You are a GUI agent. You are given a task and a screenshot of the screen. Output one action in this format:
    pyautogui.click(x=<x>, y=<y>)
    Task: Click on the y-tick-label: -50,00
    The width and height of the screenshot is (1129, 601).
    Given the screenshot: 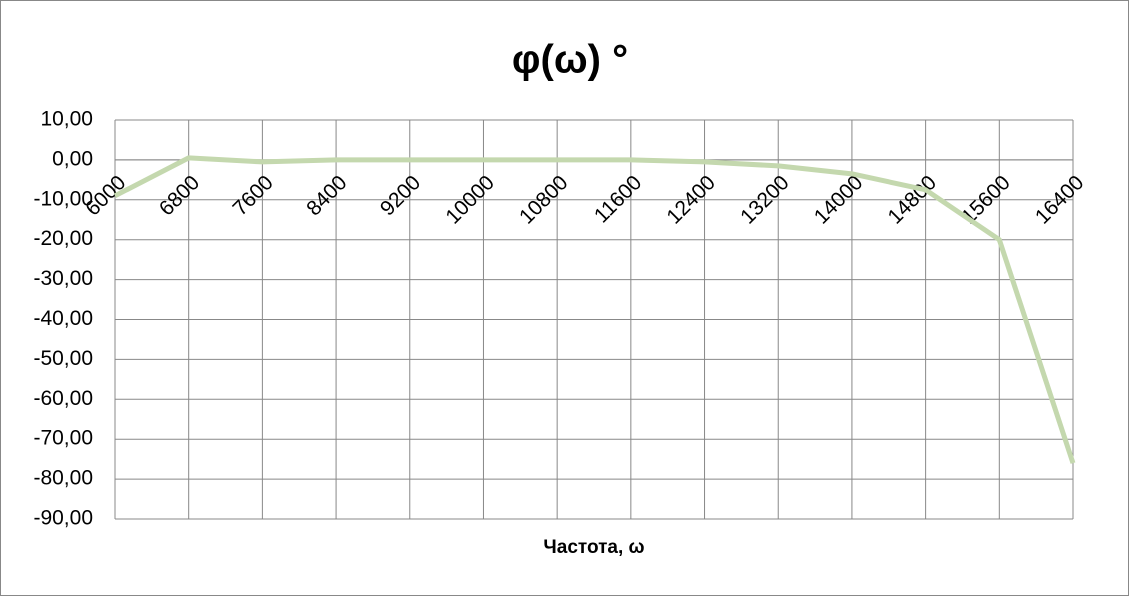 What is the action you would take?
    pyautogui.click(x=63, y=358)
    